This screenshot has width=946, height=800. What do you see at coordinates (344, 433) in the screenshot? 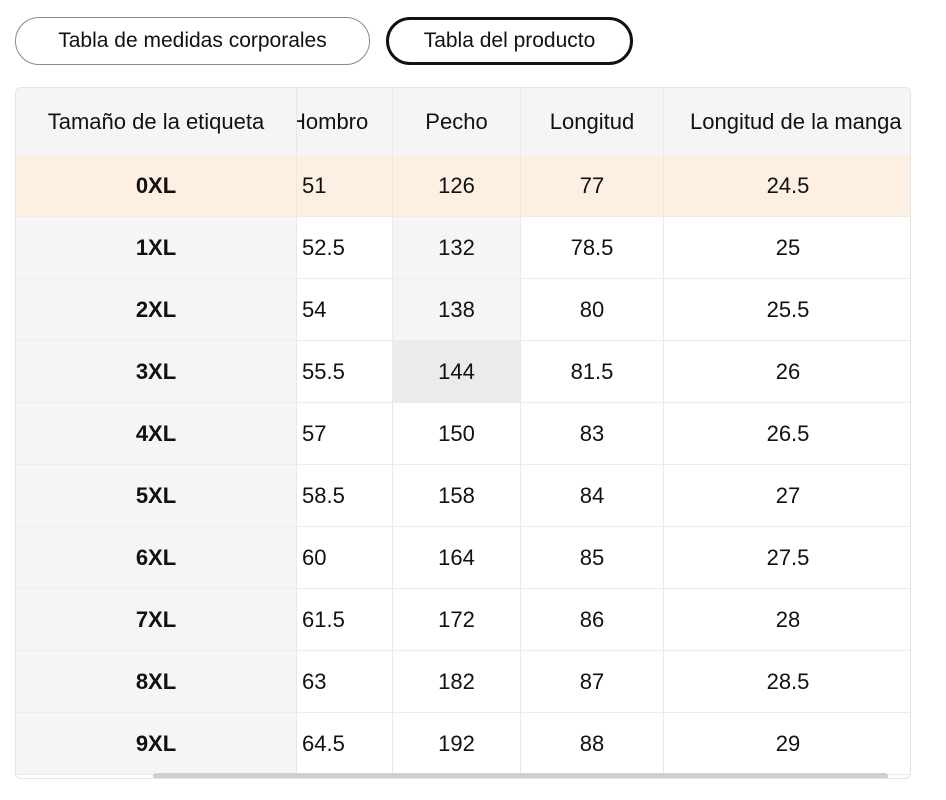
I see `cell-shoulder: 57` at bounding box center [344, 433].